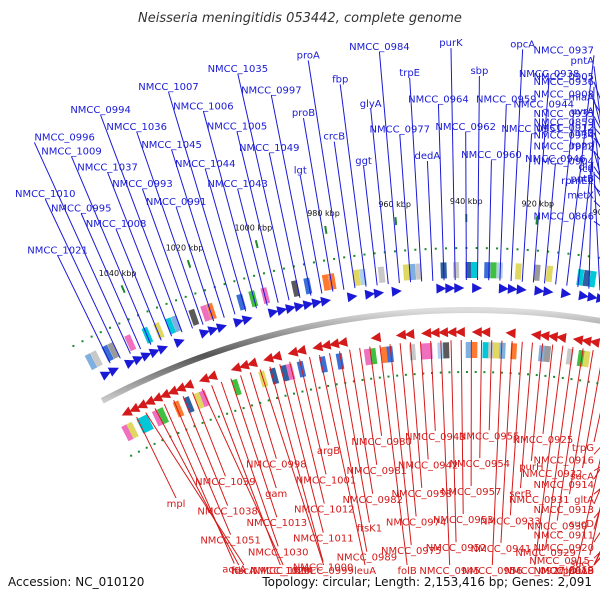 The width and height of the screenshot is (600, 600). What do you see at coordinates (563, 216) in the screenshot?
I see `forward-gene-label: NMCC_0866` at bounding box center [563, 216].